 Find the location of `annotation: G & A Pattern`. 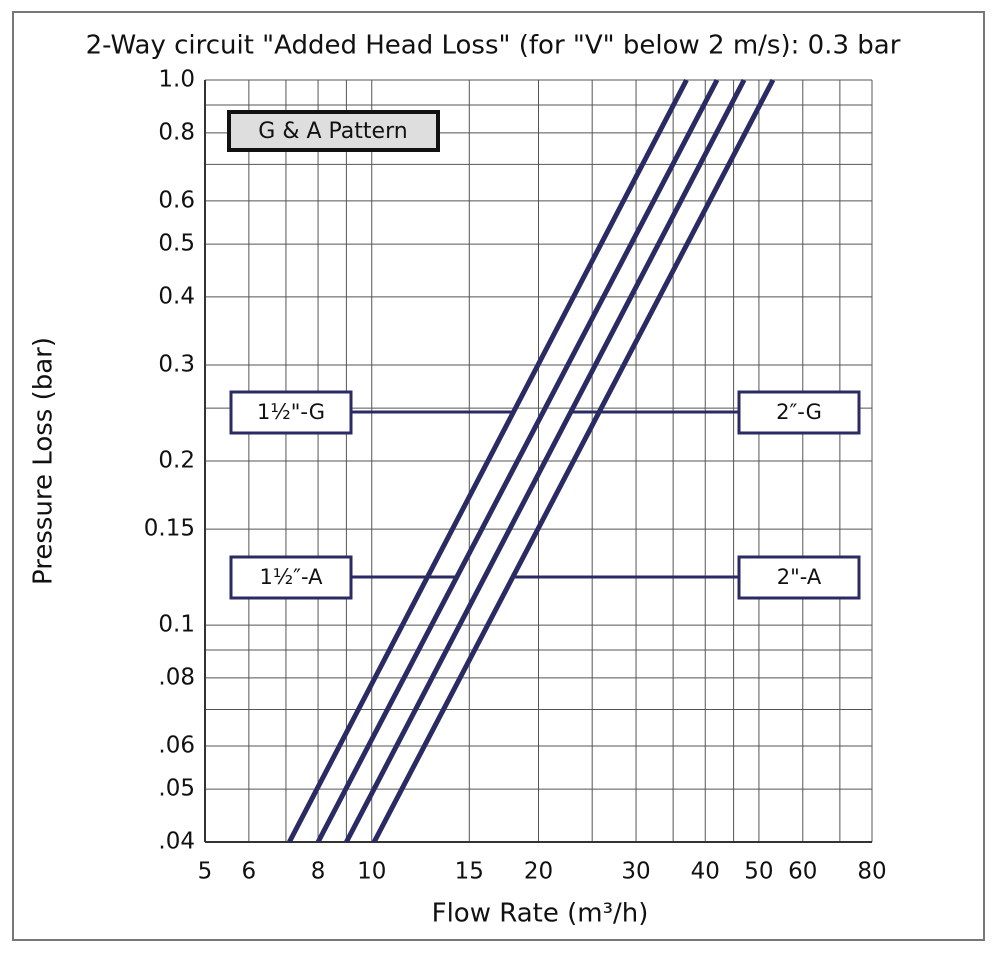

annotation: G & A Pattern is located at coordinates (332, 131).